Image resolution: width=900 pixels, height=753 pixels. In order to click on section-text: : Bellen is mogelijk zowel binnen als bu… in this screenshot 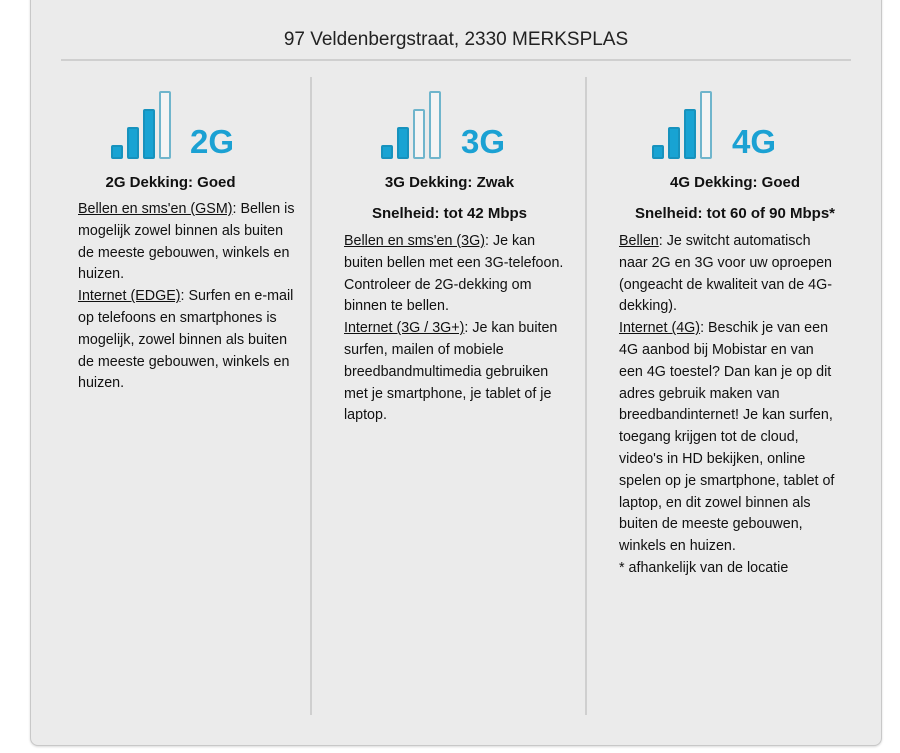, I will do `click(186, 242)`.